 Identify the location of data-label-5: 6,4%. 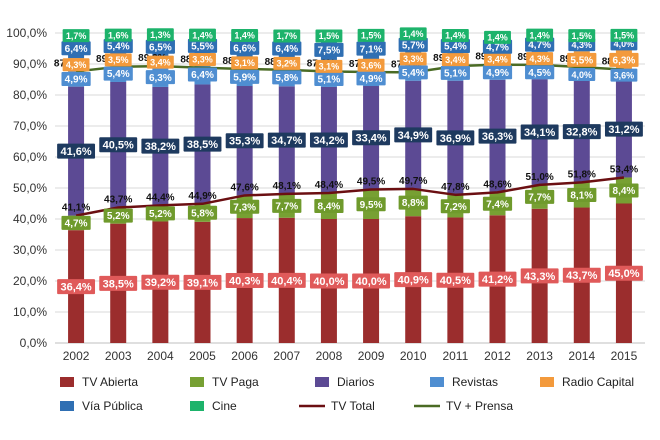
(287, 48).